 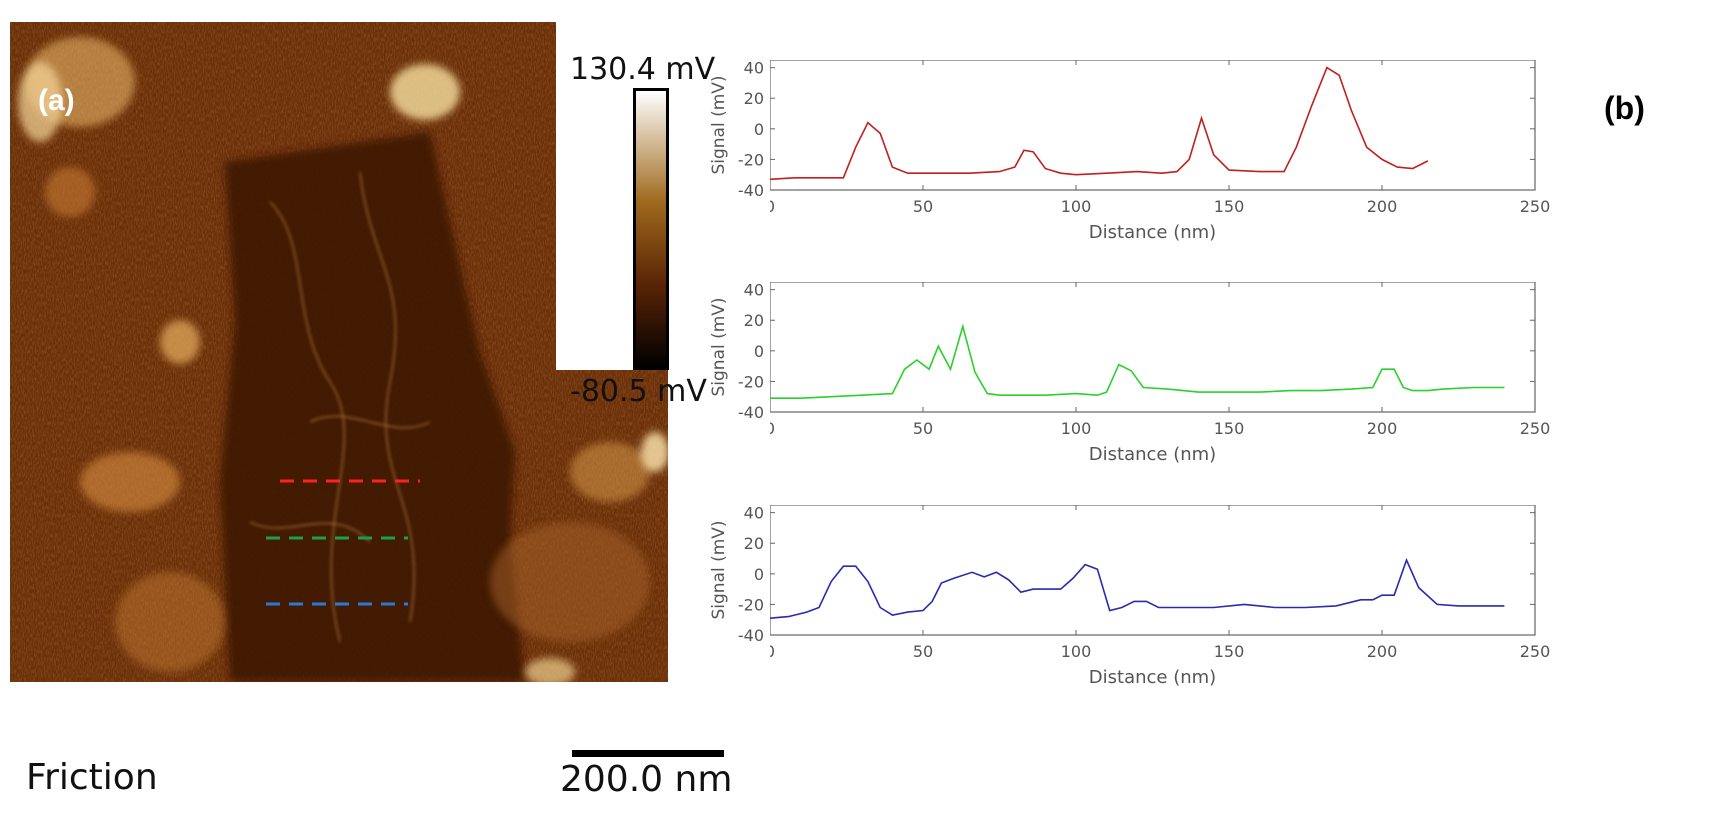 What do you see at coordinates (56, 100) in the screenshot?
I see `panel-a-label: (a)` at bounding box center [56, 100].